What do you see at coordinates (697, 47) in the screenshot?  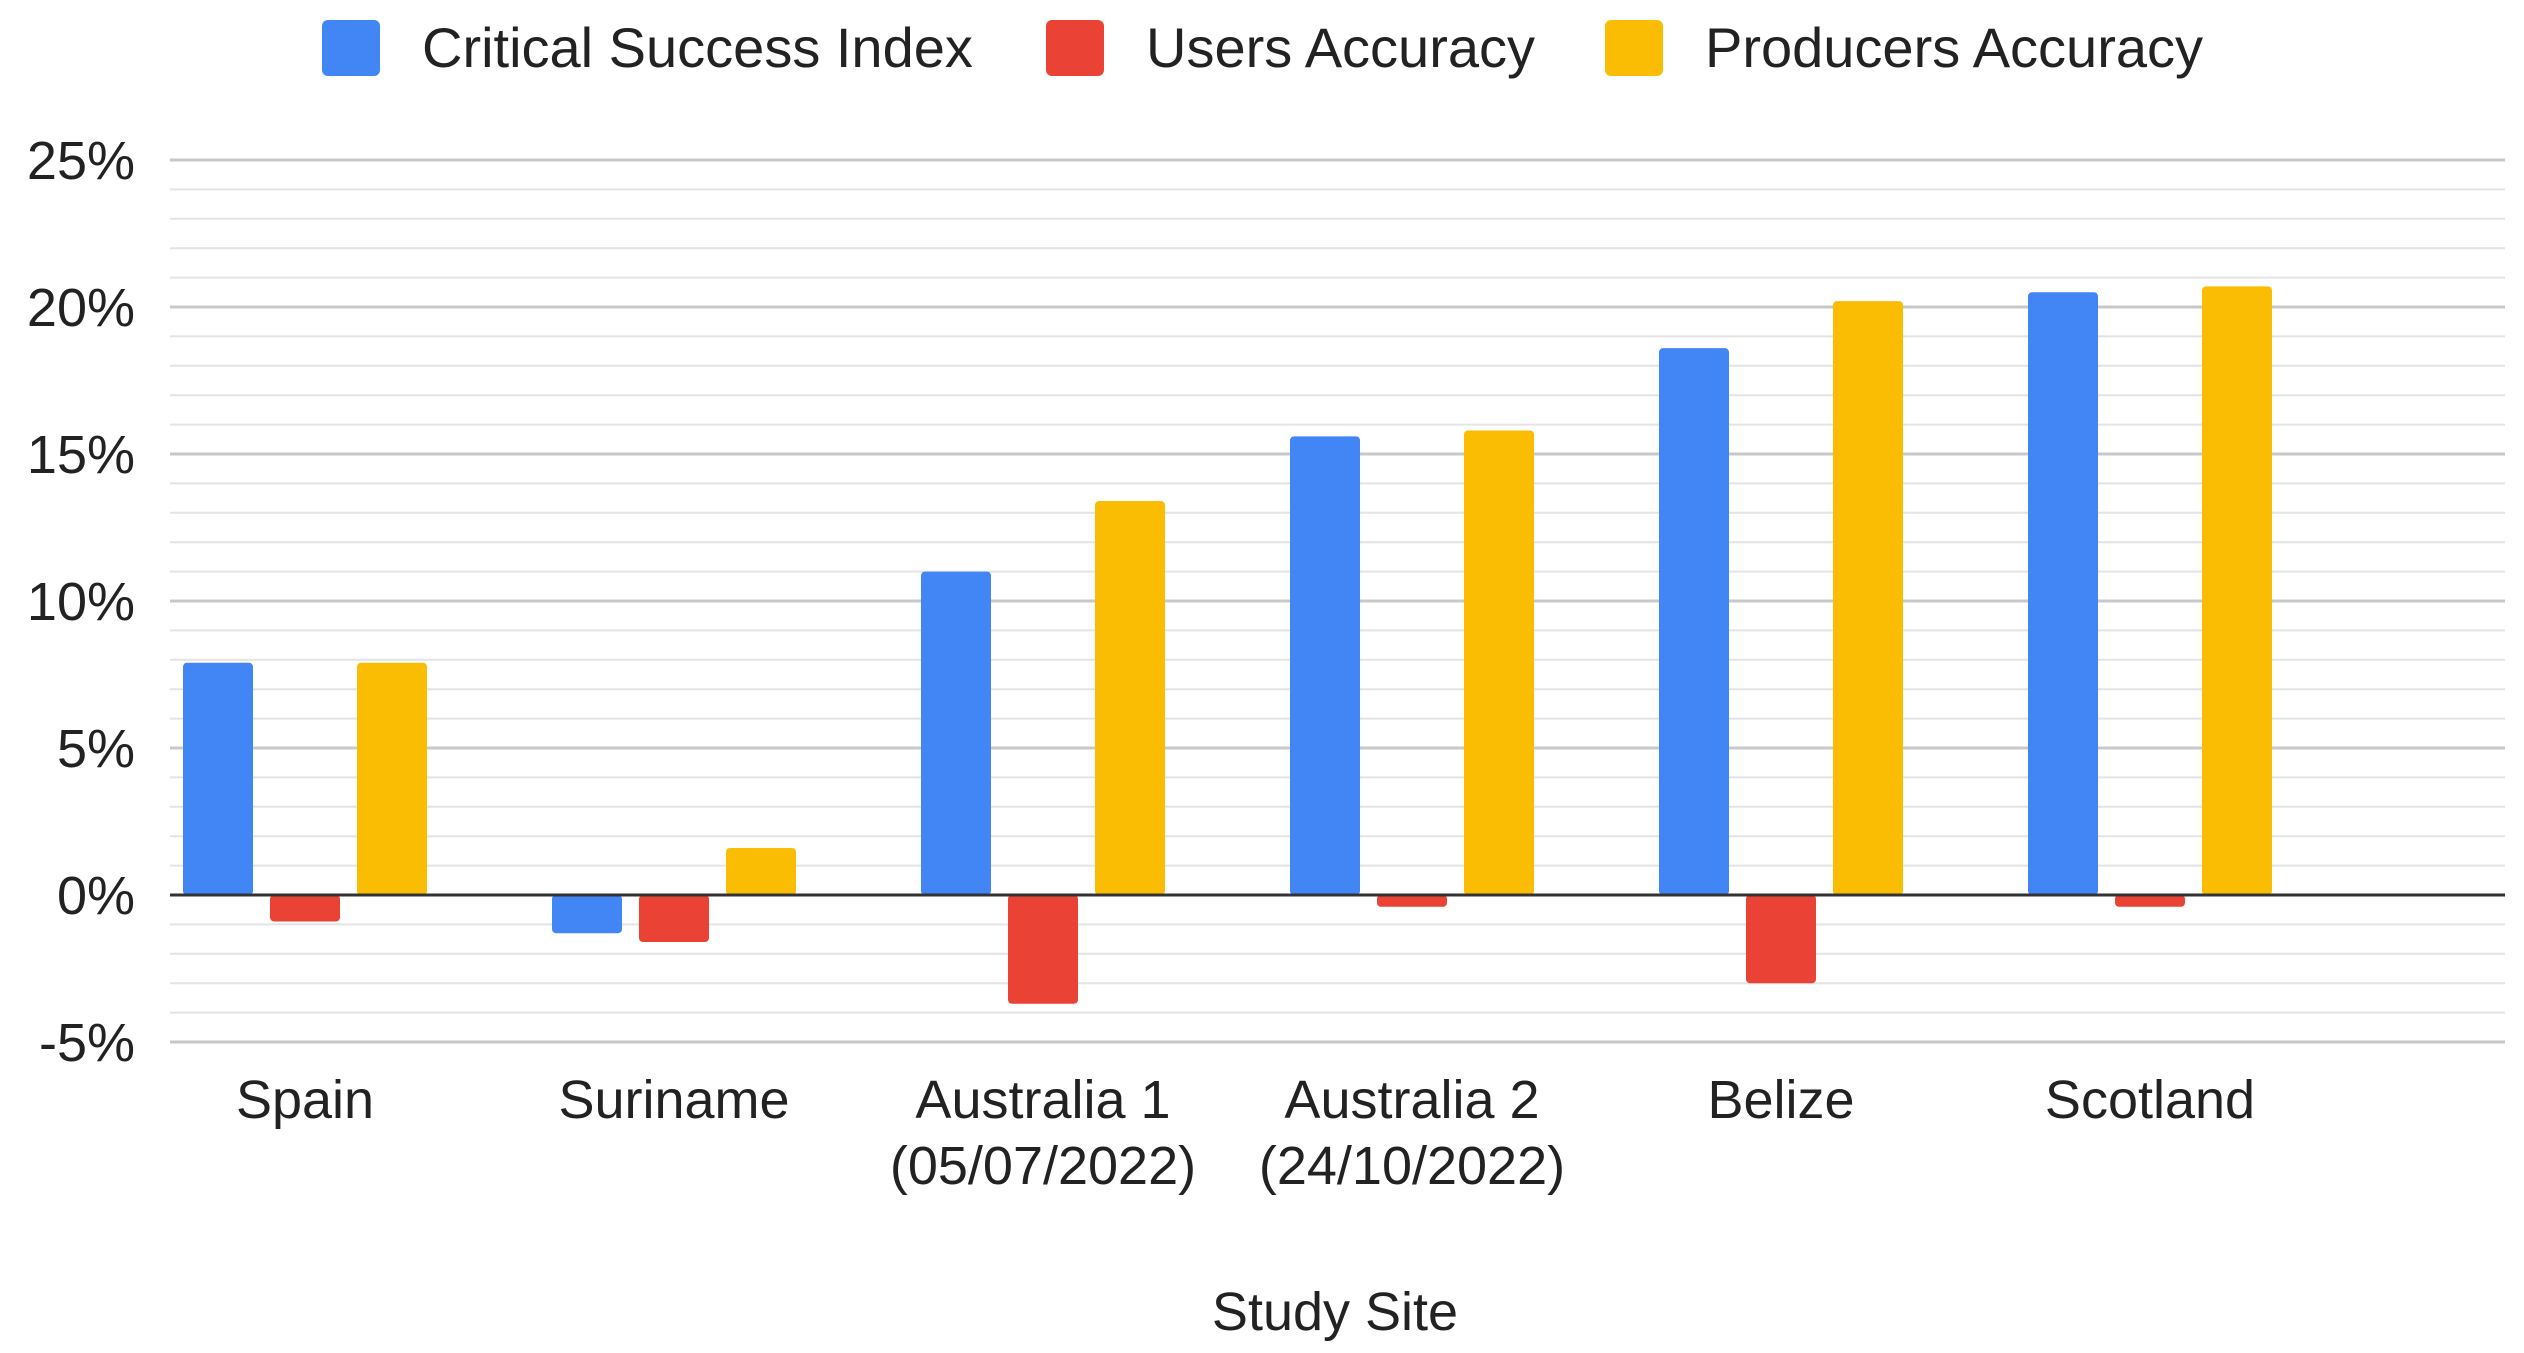 I see `legend-label: Critical Success Index` at bounding box center [697, 47].